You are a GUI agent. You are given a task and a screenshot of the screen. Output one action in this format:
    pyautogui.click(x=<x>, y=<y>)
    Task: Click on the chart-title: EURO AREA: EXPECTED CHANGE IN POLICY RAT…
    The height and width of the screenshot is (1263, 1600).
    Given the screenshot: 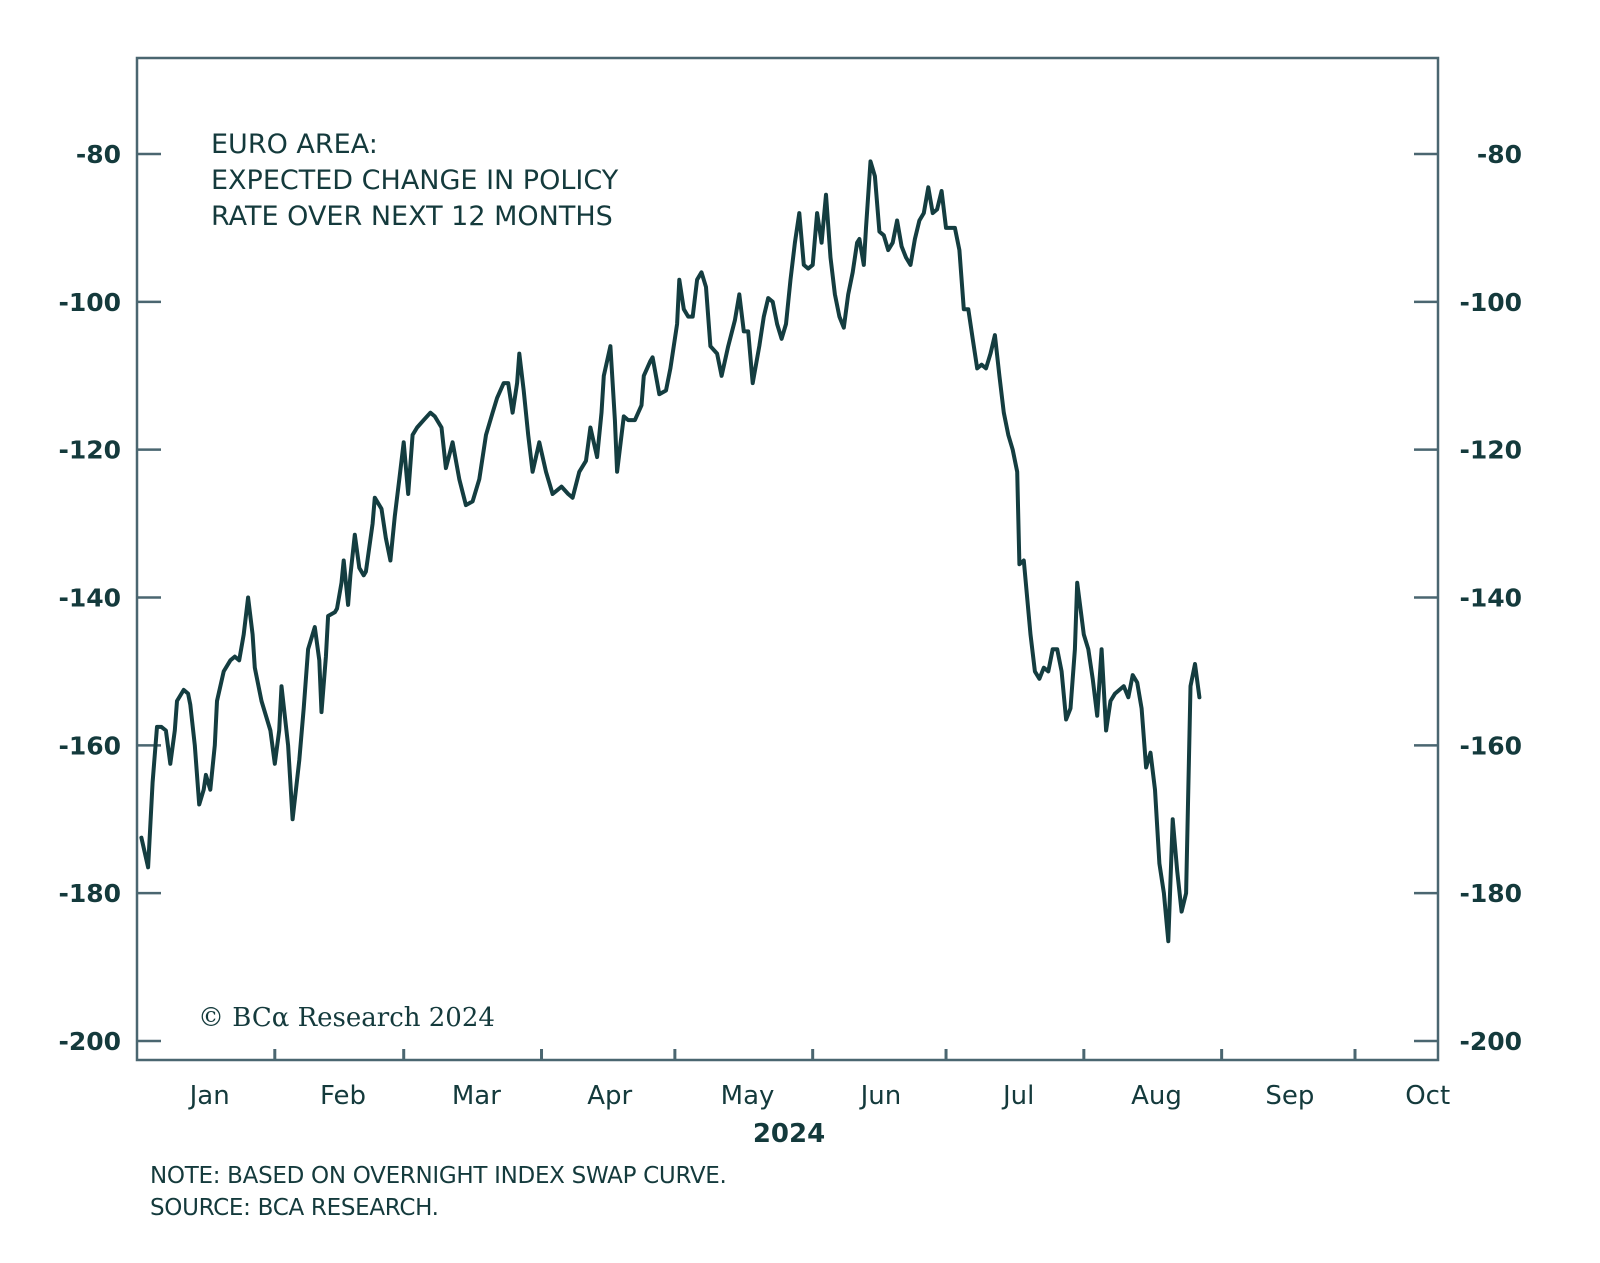 What is the action you would take?
    pyautogui.click(x=415, y=180)
    